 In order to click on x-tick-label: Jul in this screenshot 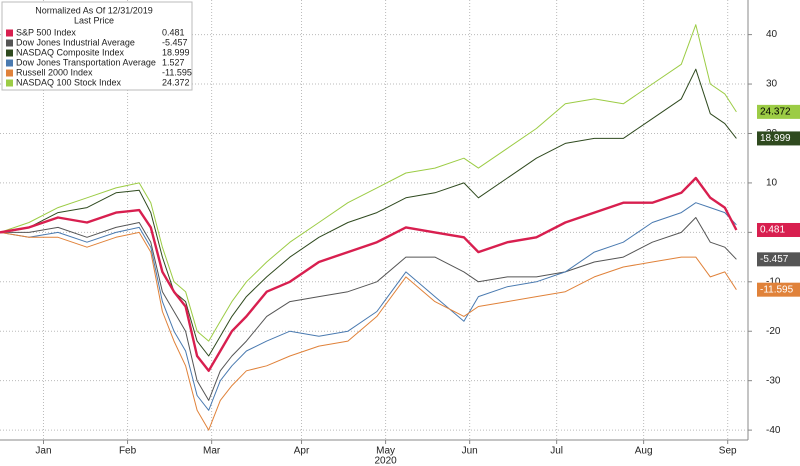, I will do `click(556, 451)`.